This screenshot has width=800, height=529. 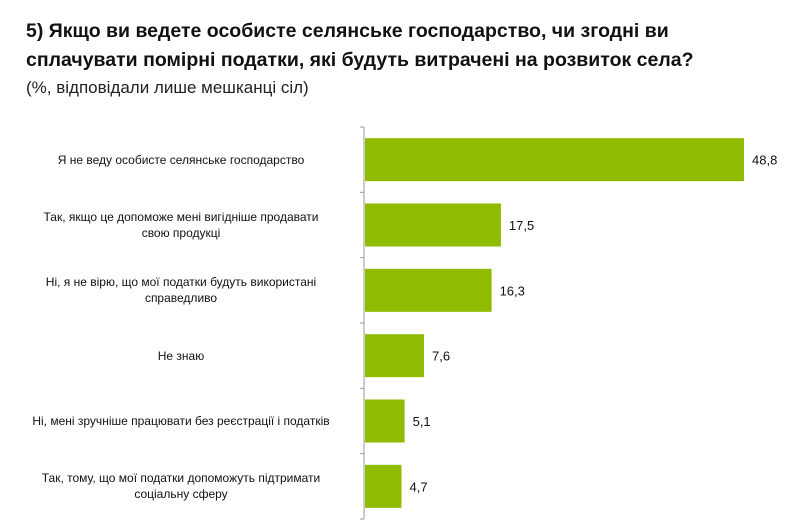 I want to click on data-label: 16,3, so click(x=512, y=290).